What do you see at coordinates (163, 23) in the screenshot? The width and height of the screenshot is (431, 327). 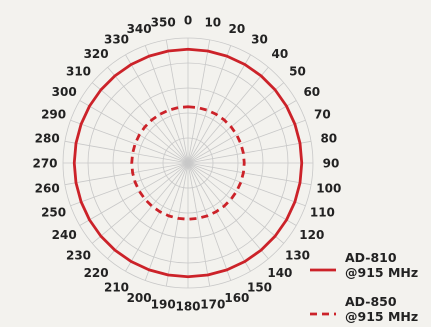 I see `angle-tick-350: 350` at bounding box center [163, 23].